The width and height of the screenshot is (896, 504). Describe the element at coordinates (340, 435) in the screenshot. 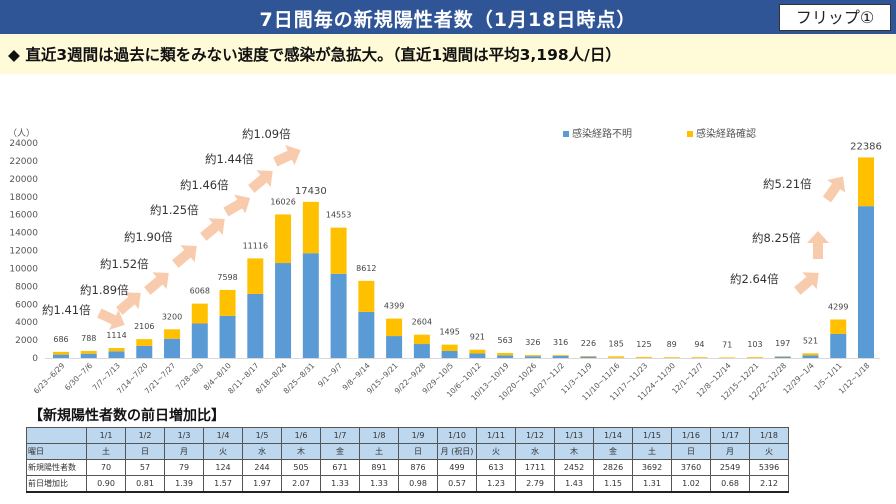

I see `date-header-cell: 1/7` at that location.